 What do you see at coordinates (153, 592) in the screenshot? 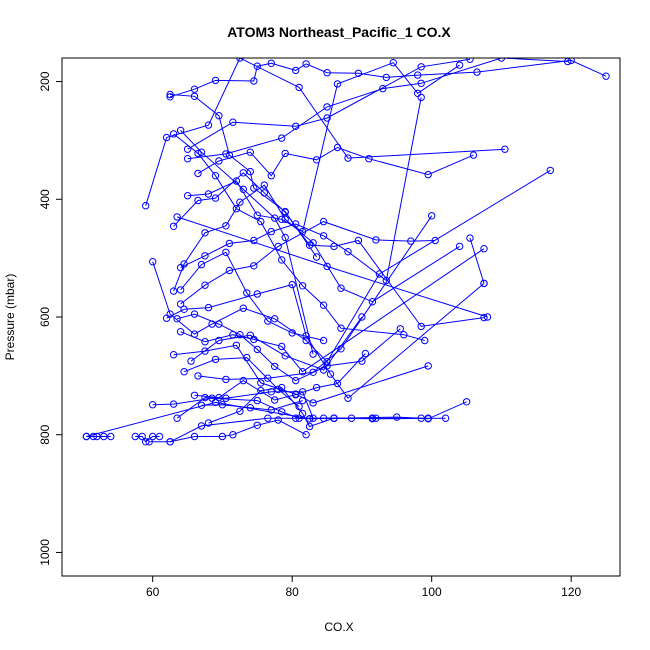
I see `x-tick-label: 60` at bounding box center [153, 592].